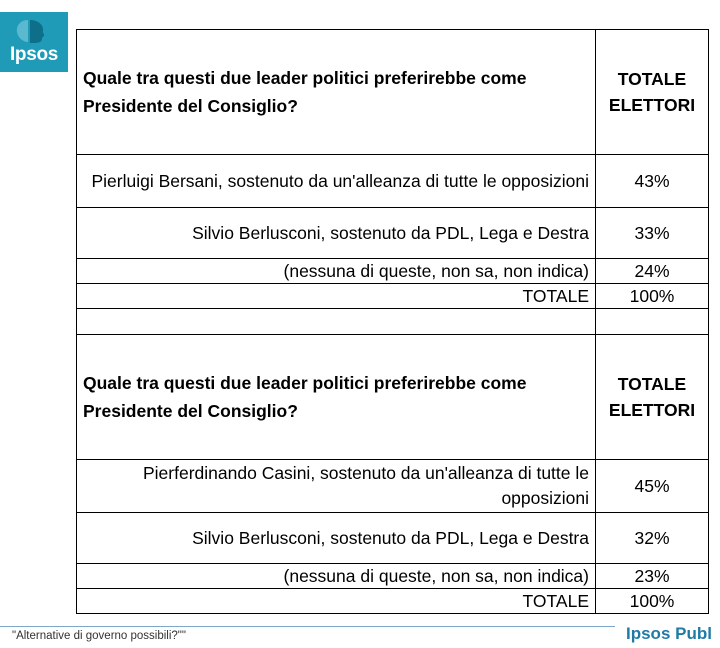  Describe the element at coordinates (652, 271) in the screenshot. I see `option-value: 24%` at that location.